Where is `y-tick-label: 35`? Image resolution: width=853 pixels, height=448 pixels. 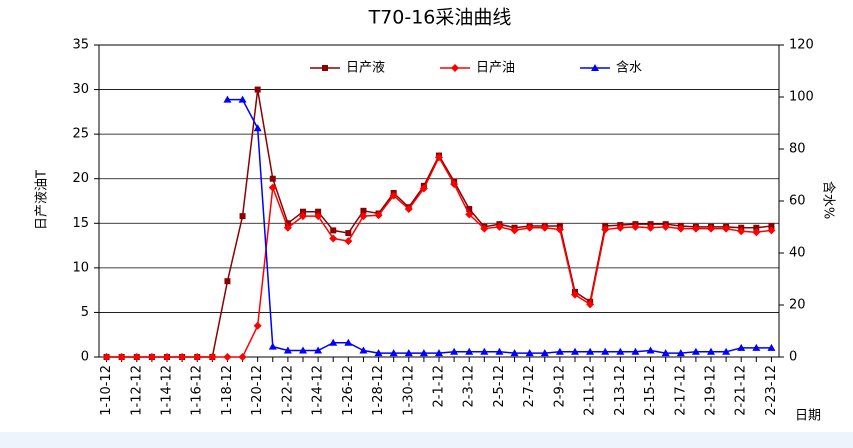 y-tick-label: 35 is located at coordinates (80, 45).